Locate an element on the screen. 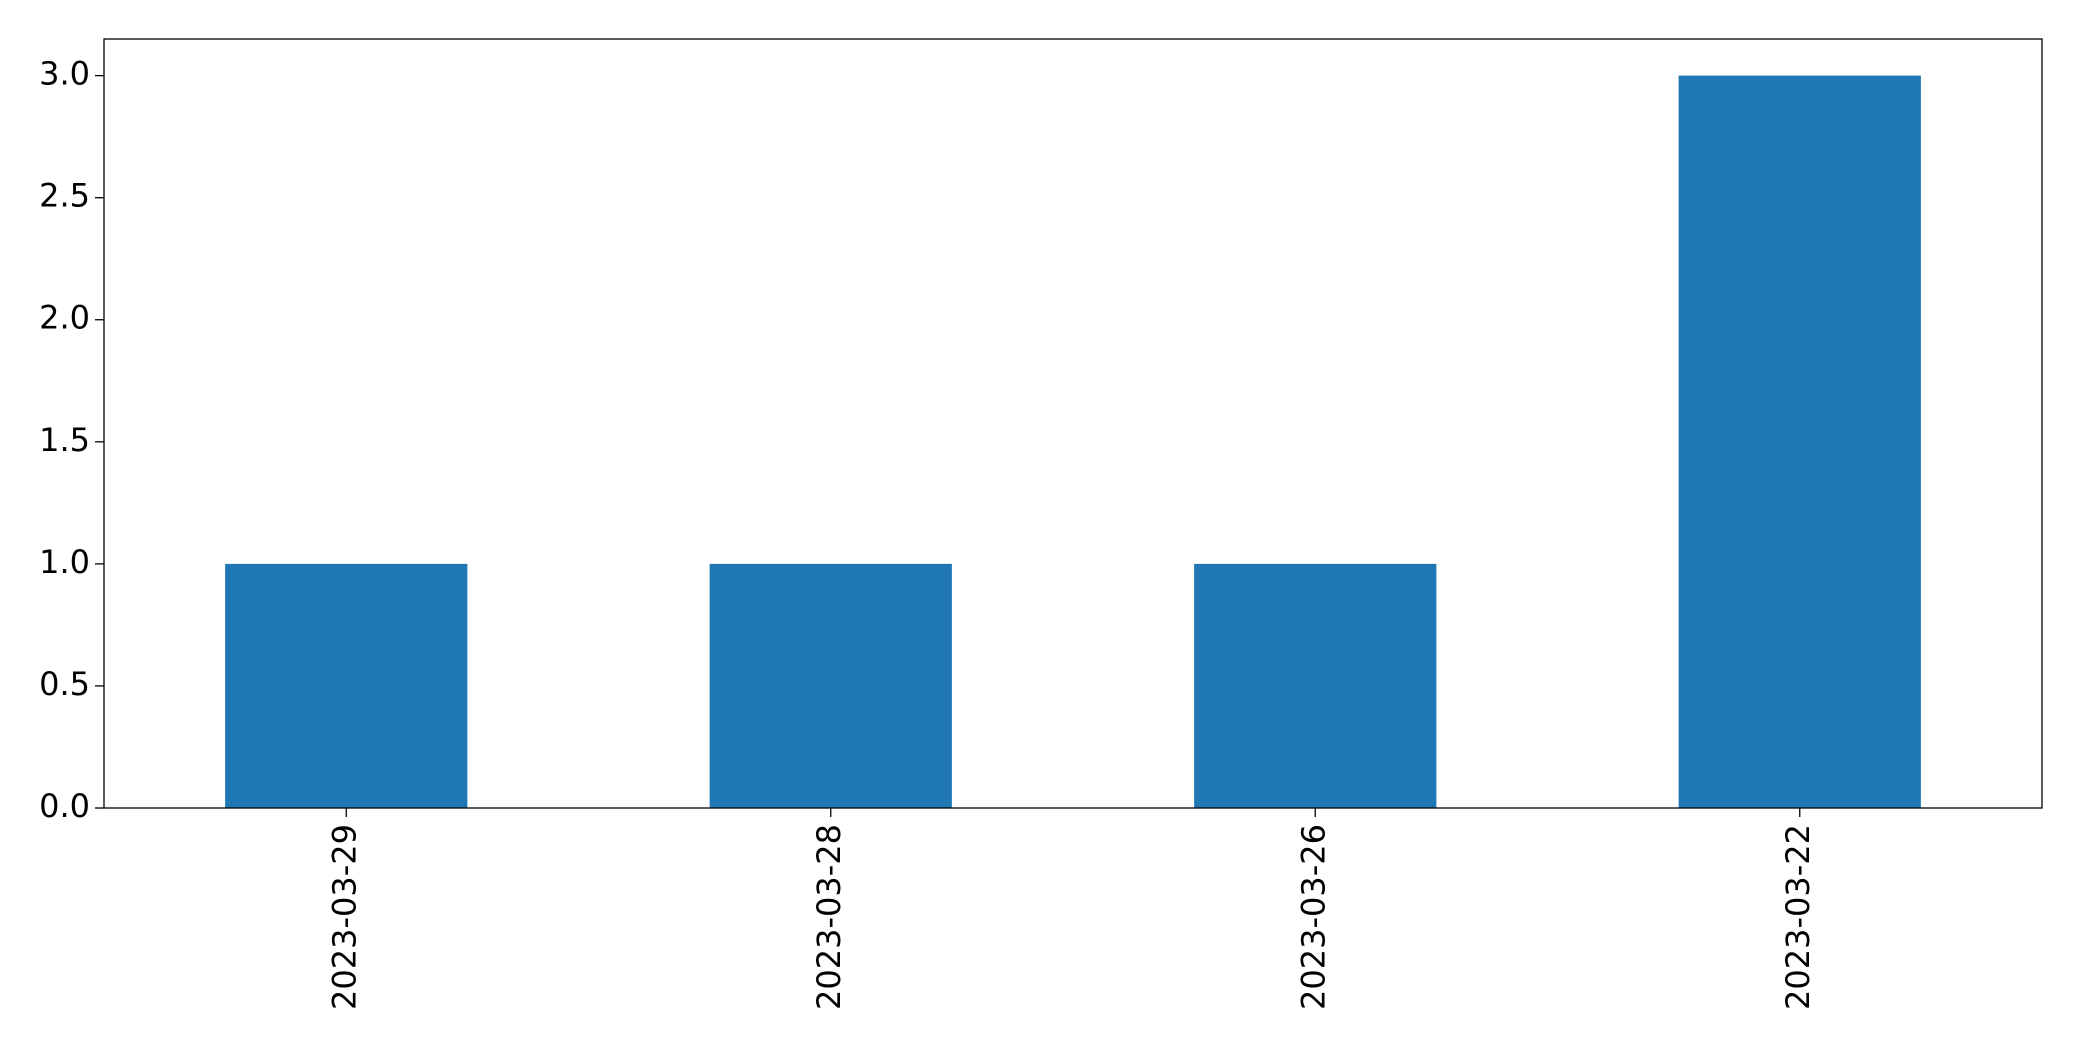 This screenshot has height=1061, width=2082. x-tick-label: 2023-03-22 is located at coordinates (1798, 917).